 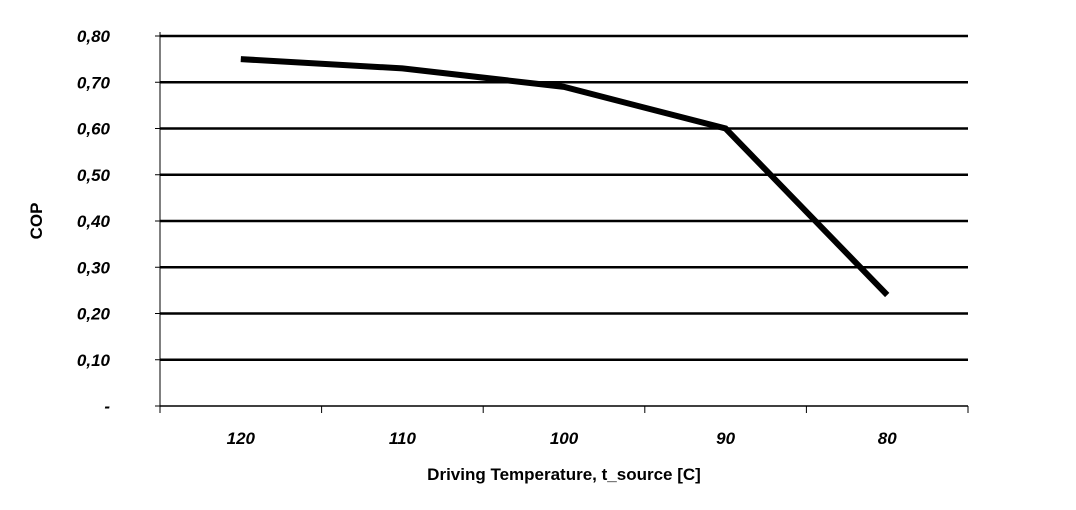 I want to click on y-tick-label: 0,70, so click(x=94, y=82).